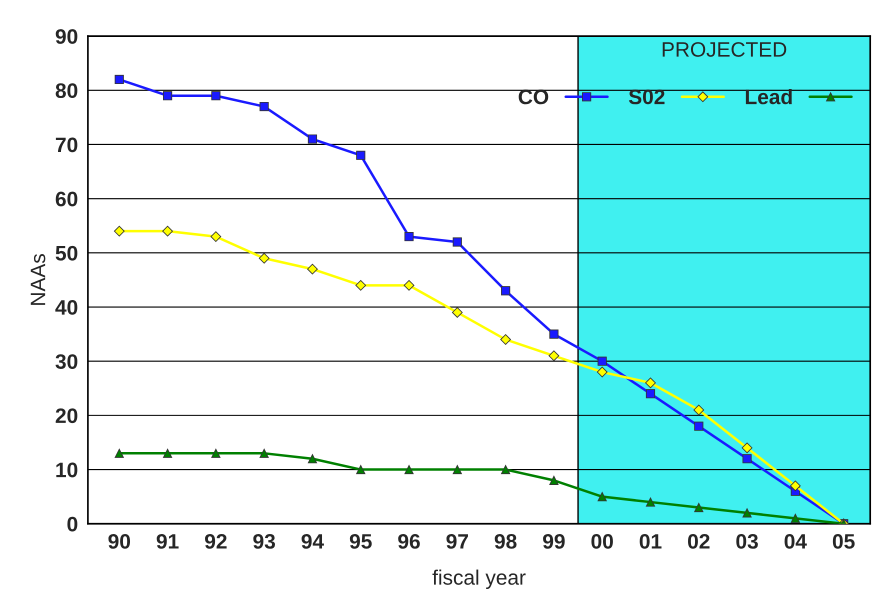  What do you see at coordinates (769, 96) in the screenshot?
I see `legend-label: Lead` at bounding box center [769, 96].